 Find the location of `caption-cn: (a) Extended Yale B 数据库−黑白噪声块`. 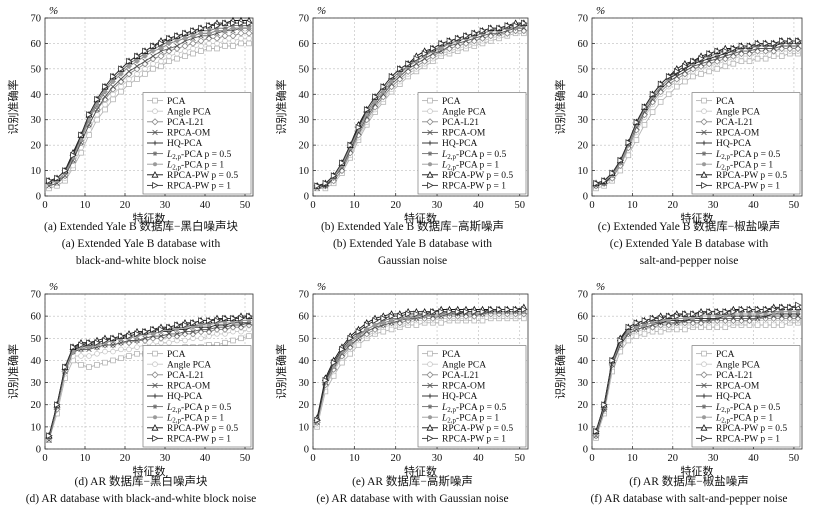

caption-cn: (a) Extended Yale B 数据库−黑白噪声块 is located at coordinates (141, 226).